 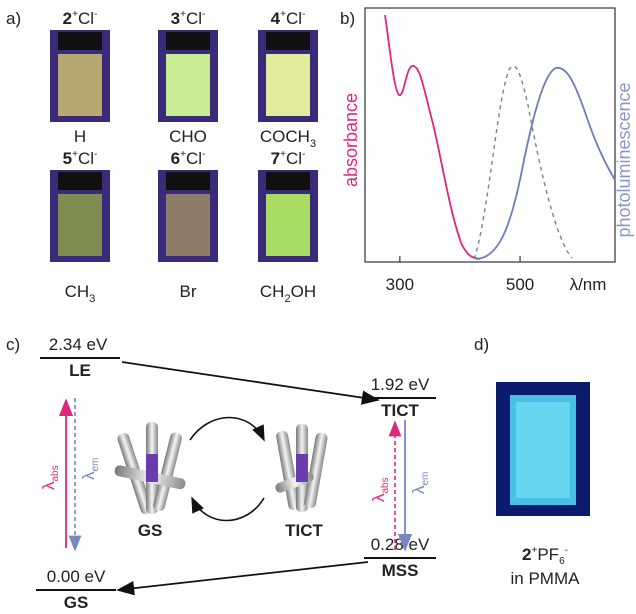 I want to click on film-matrix: in PMMA, so click(x=546, y=578).